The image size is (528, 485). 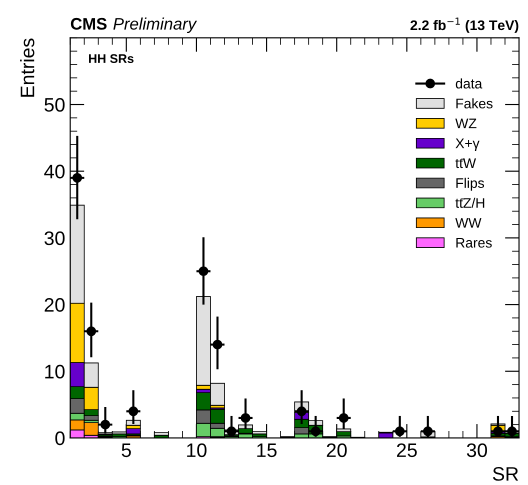 What do you see at coordinates (464, 25) in the screenshot?
I see `text: 2.2 fb$^{−1}$ (13 TeV)` at bounding box center [464, 25].